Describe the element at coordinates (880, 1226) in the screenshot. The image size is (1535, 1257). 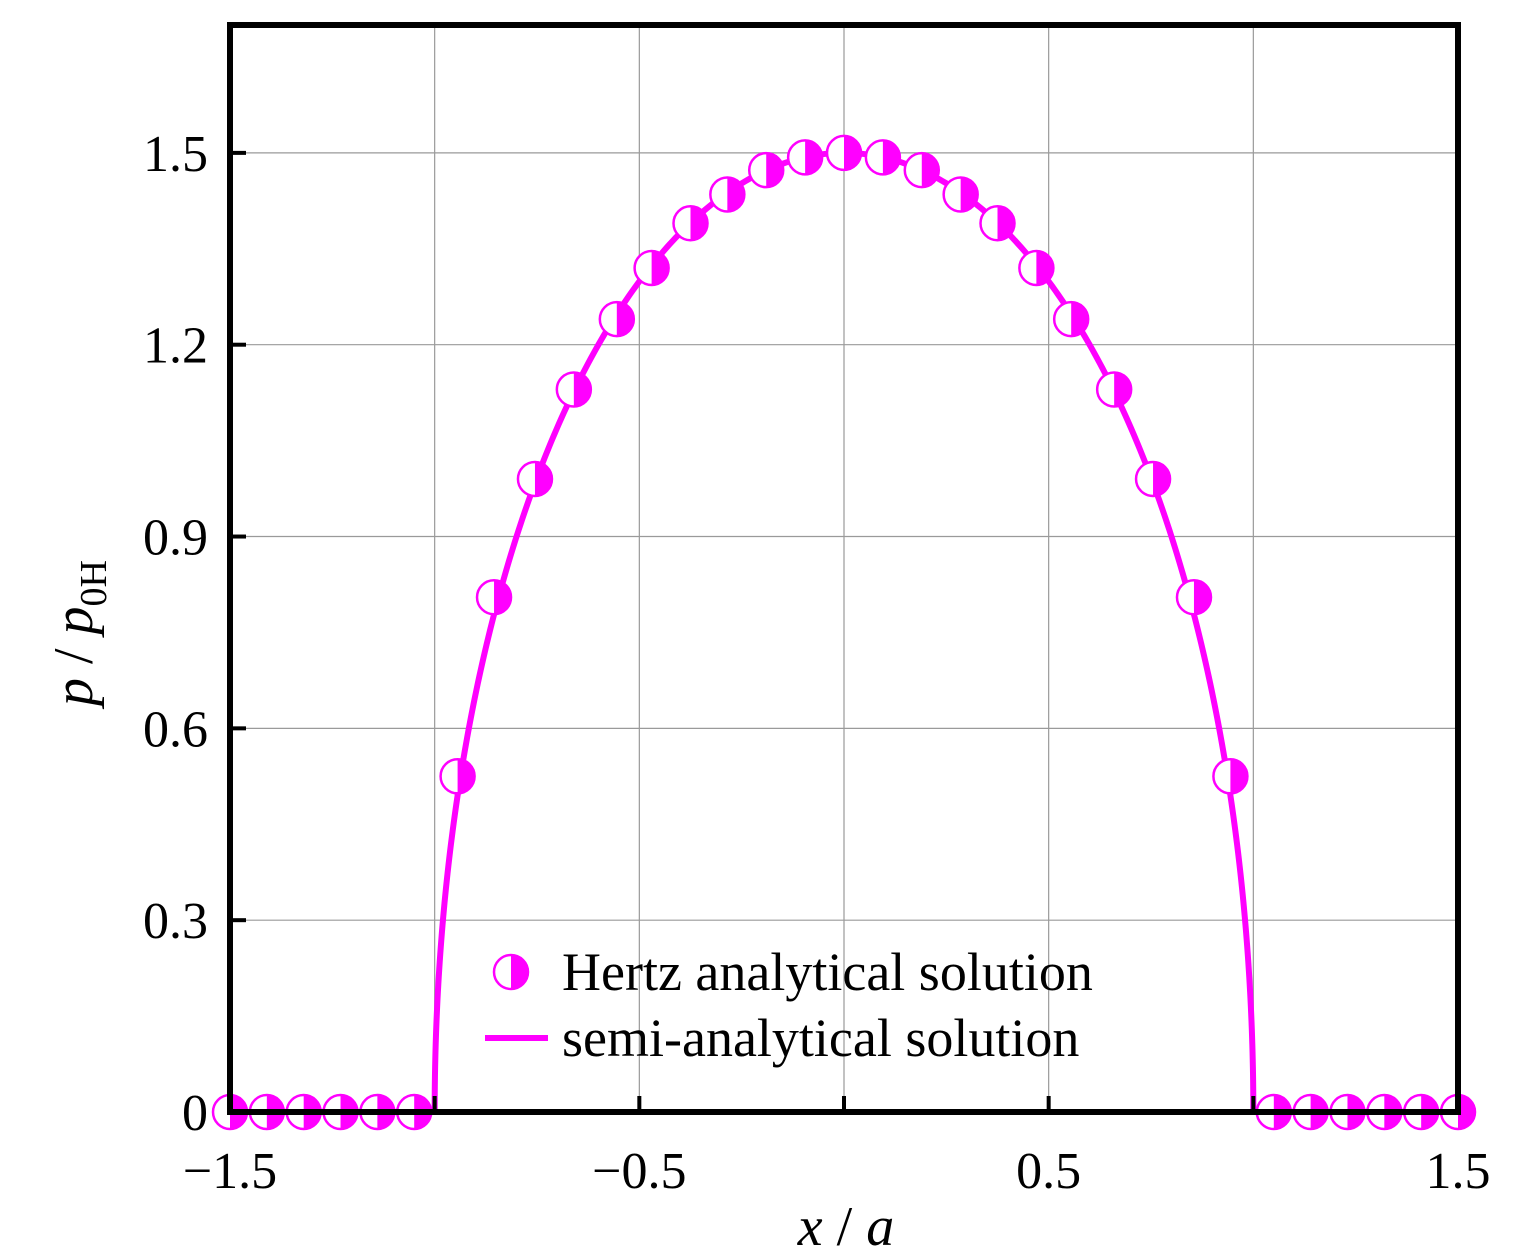
I see `x-axis-label-den: a` at that location.